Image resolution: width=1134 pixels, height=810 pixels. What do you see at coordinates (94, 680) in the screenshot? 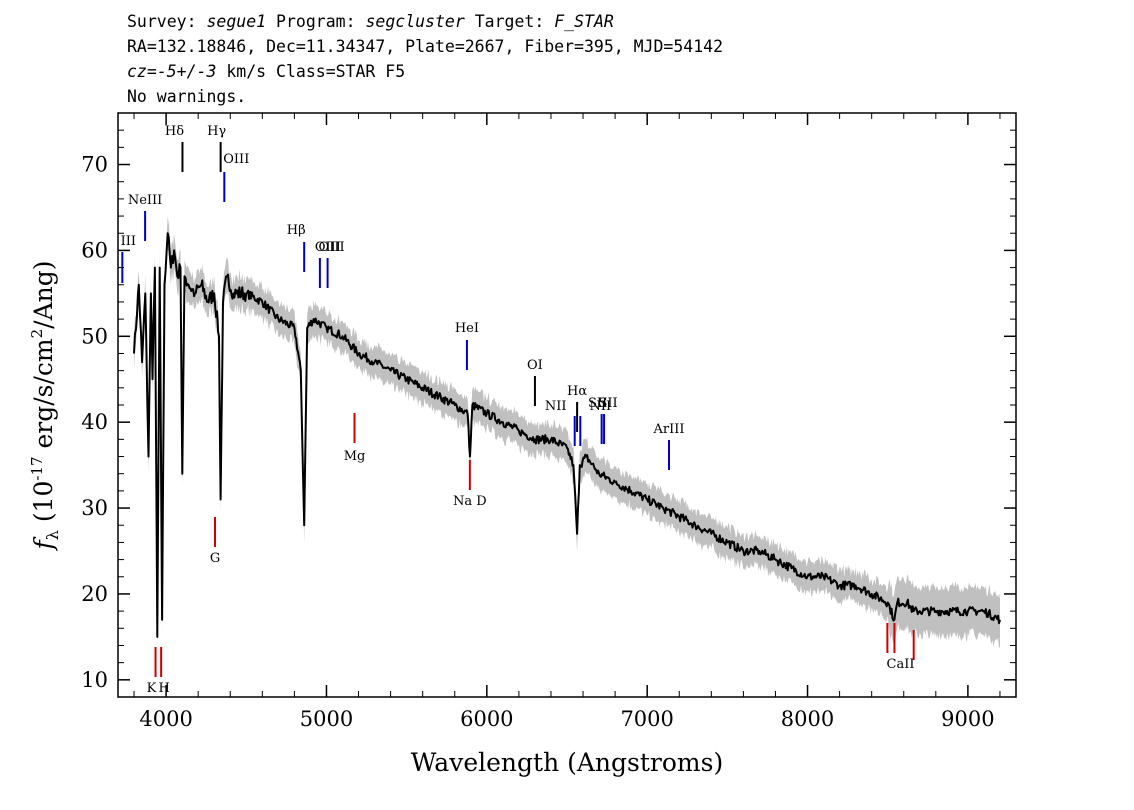
I see `y-tick-label: 10` at bounding box center [94, 680].